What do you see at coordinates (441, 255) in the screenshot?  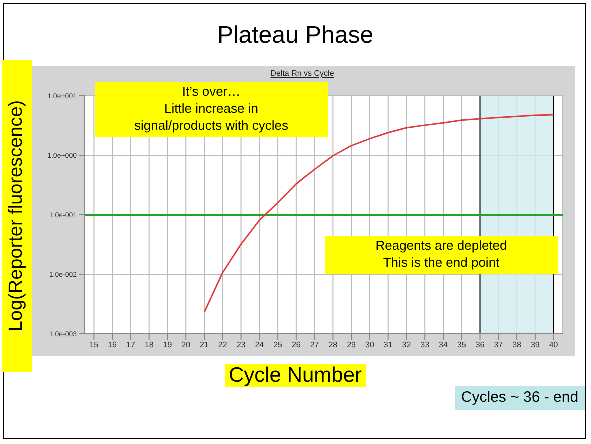 I see `callout-box: Reagents are depleted This is the end point` at bounding box center [441, 255].